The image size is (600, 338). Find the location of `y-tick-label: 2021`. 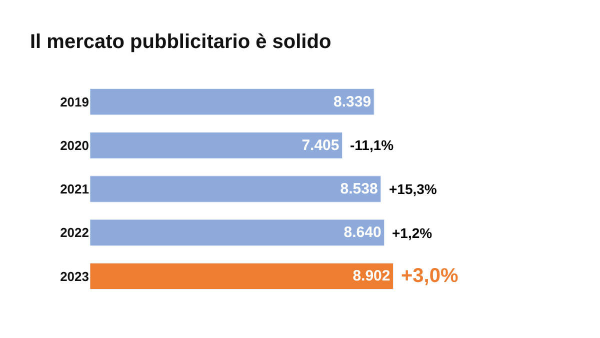

y-tick-label: 2021 is located at coordinates (74, 189).